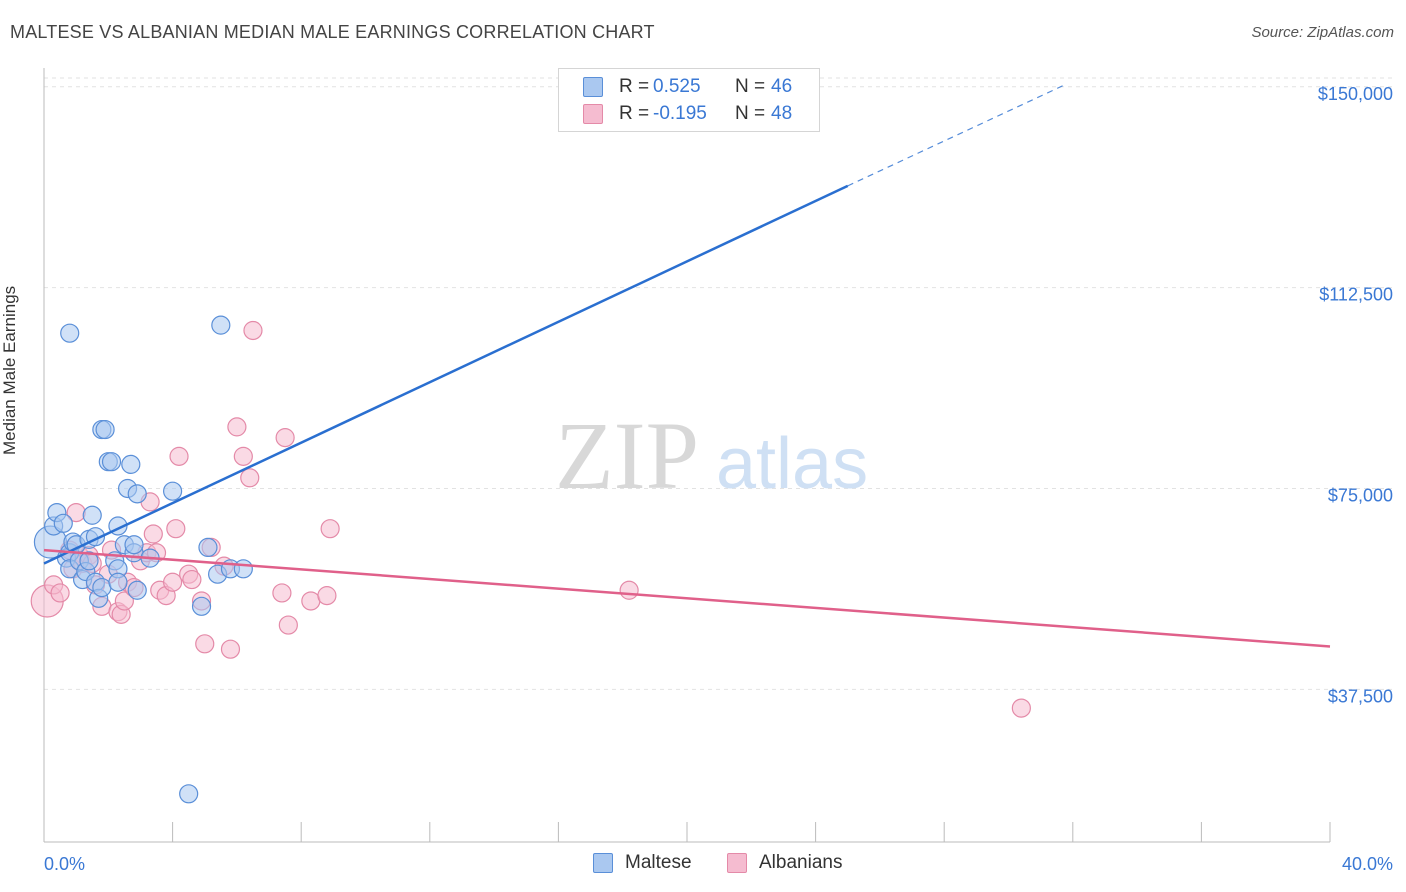 This screenshot has width=1406, height=892. Describe the element at coordinates (792, 464) in the screenshot. I see `watermark-atlas: atlas` at that location.